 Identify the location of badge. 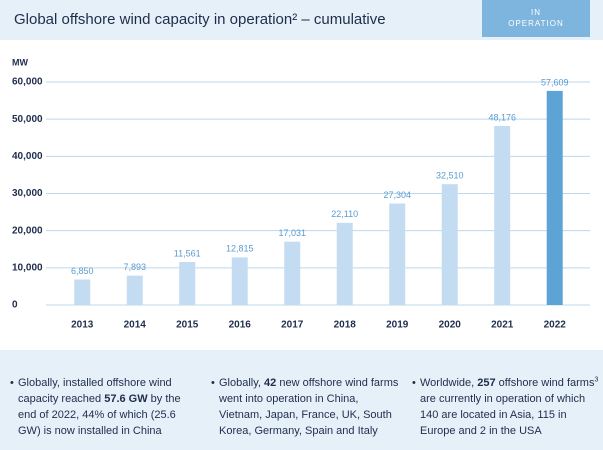
(536, 18).